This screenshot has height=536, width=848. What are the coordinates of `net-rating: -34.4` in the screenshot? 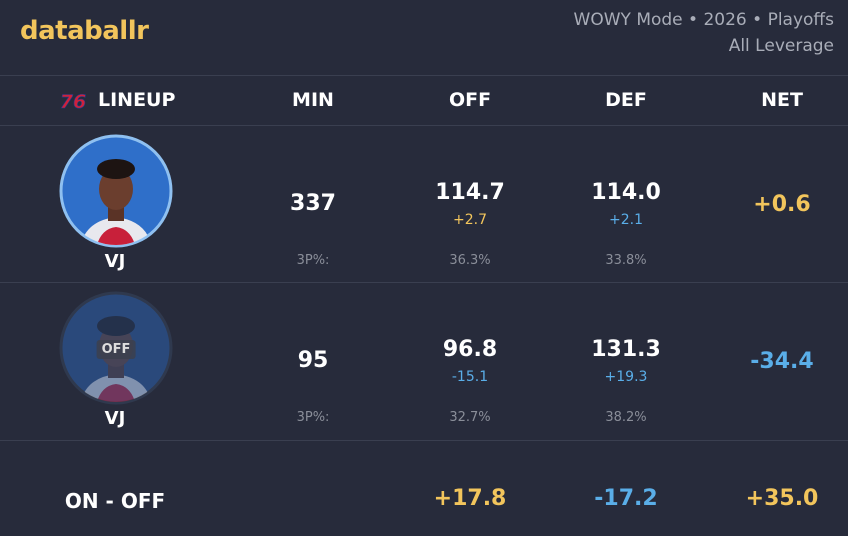 It's located at (782, 361).